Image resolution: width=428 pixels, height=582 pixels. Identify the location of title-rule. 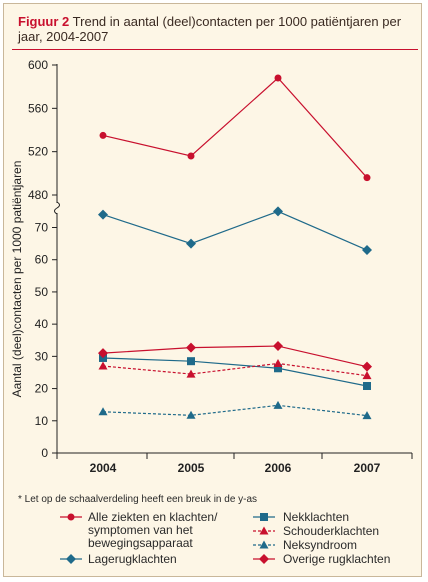
(215, 49).